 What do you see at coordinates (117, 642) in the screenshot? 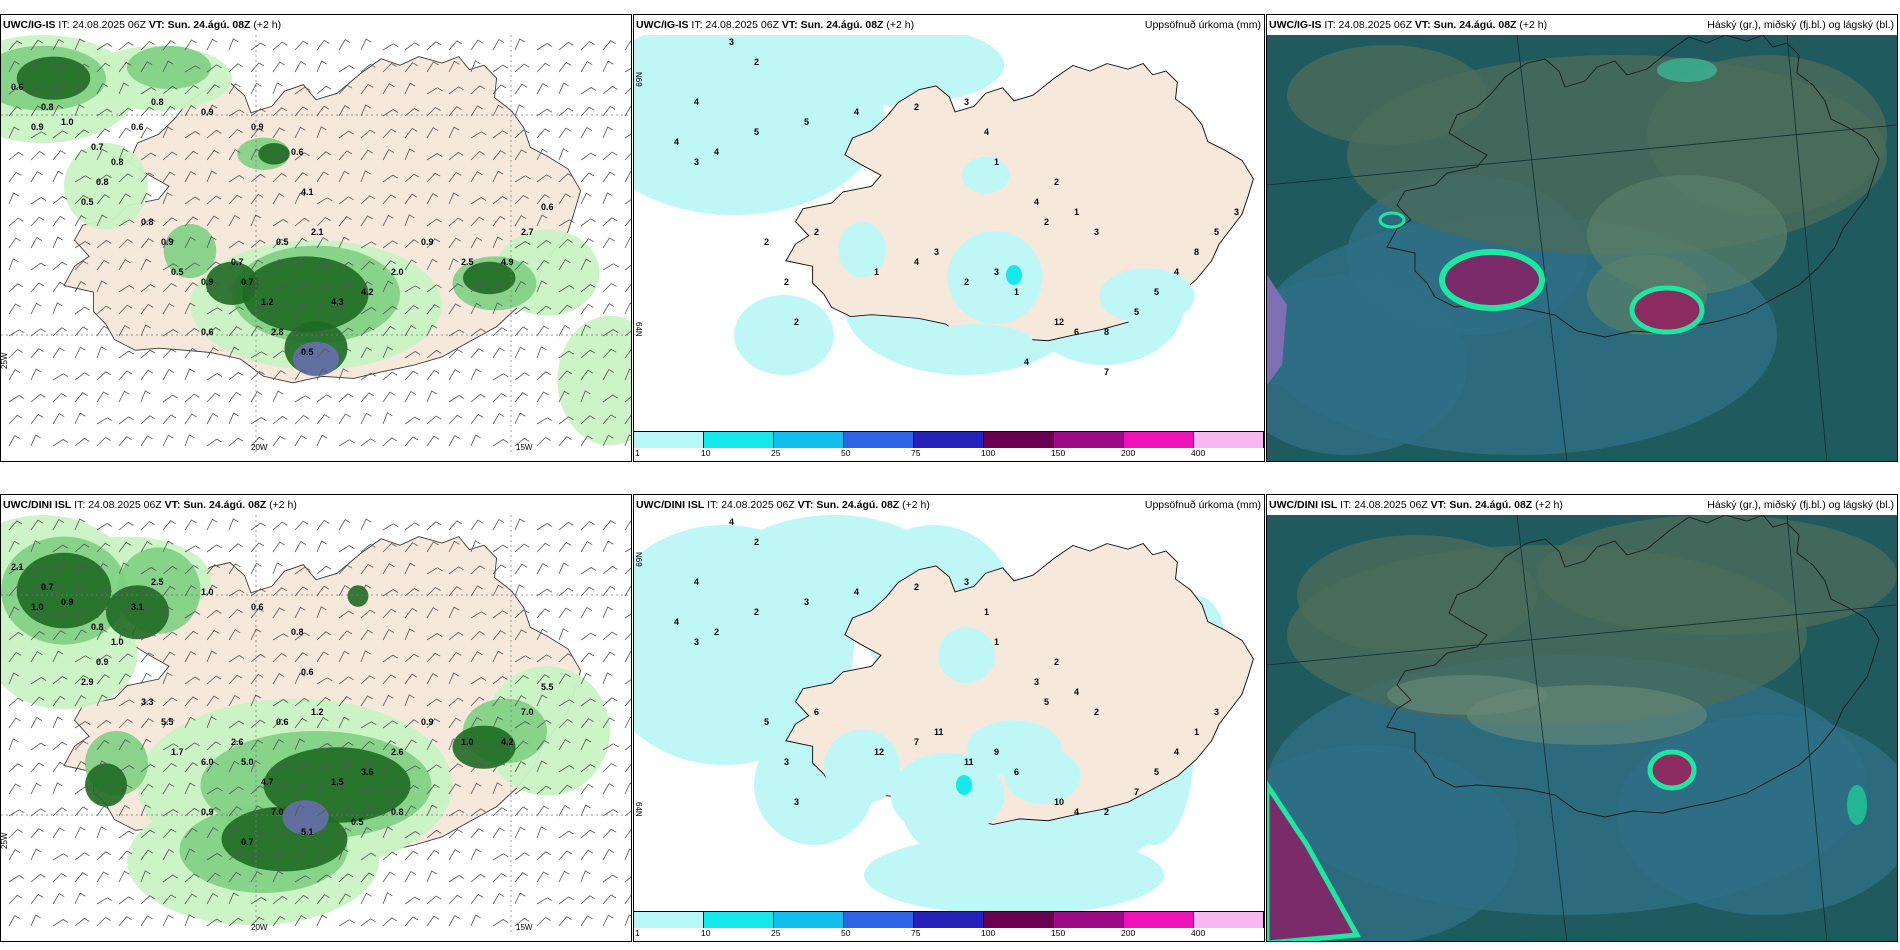
I see `precip-value-label: 1.0` at bounding box center [117, 642].